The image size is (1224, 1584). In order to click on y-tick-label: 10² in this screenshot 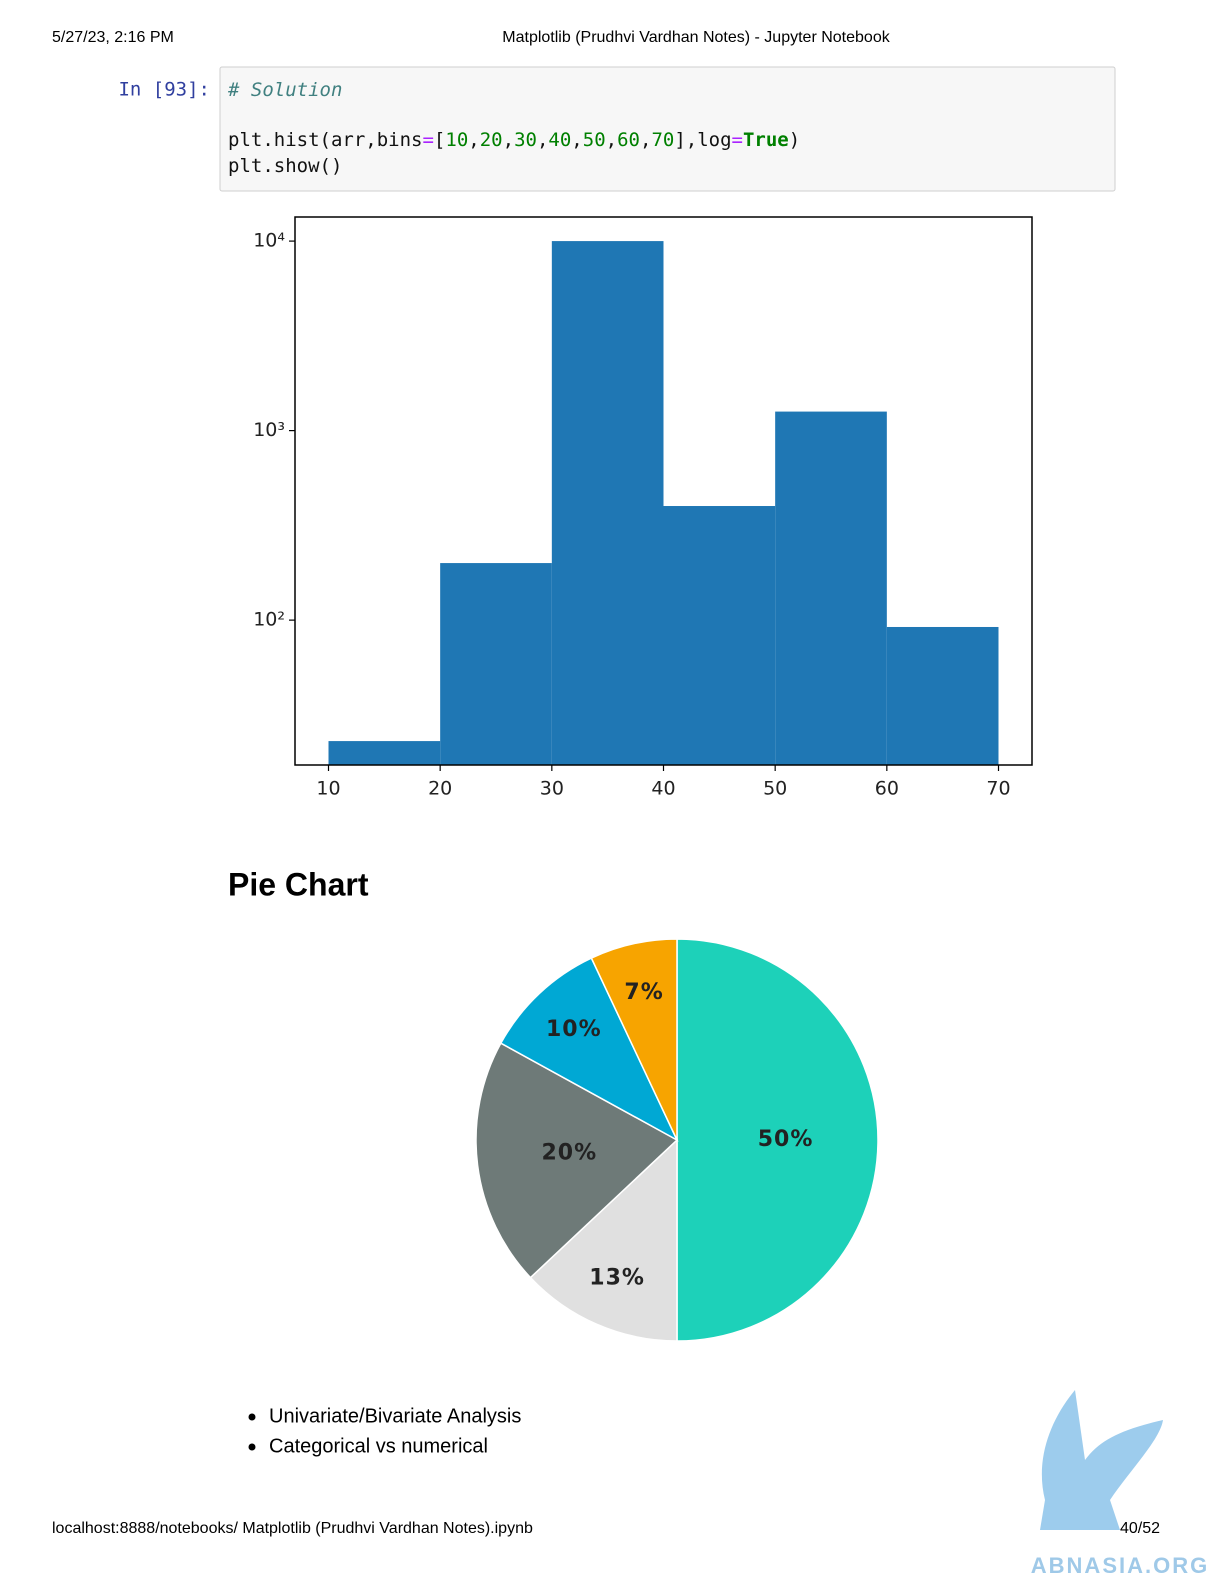, I will do `click(269, 620)`.